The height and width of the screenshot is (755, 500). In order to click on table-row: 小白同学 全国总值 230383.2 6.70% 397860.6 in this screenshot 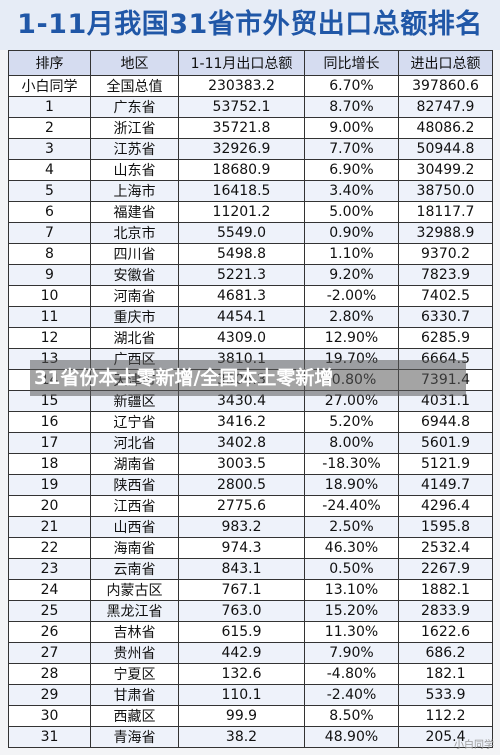, I will do `click(250, 86)`.